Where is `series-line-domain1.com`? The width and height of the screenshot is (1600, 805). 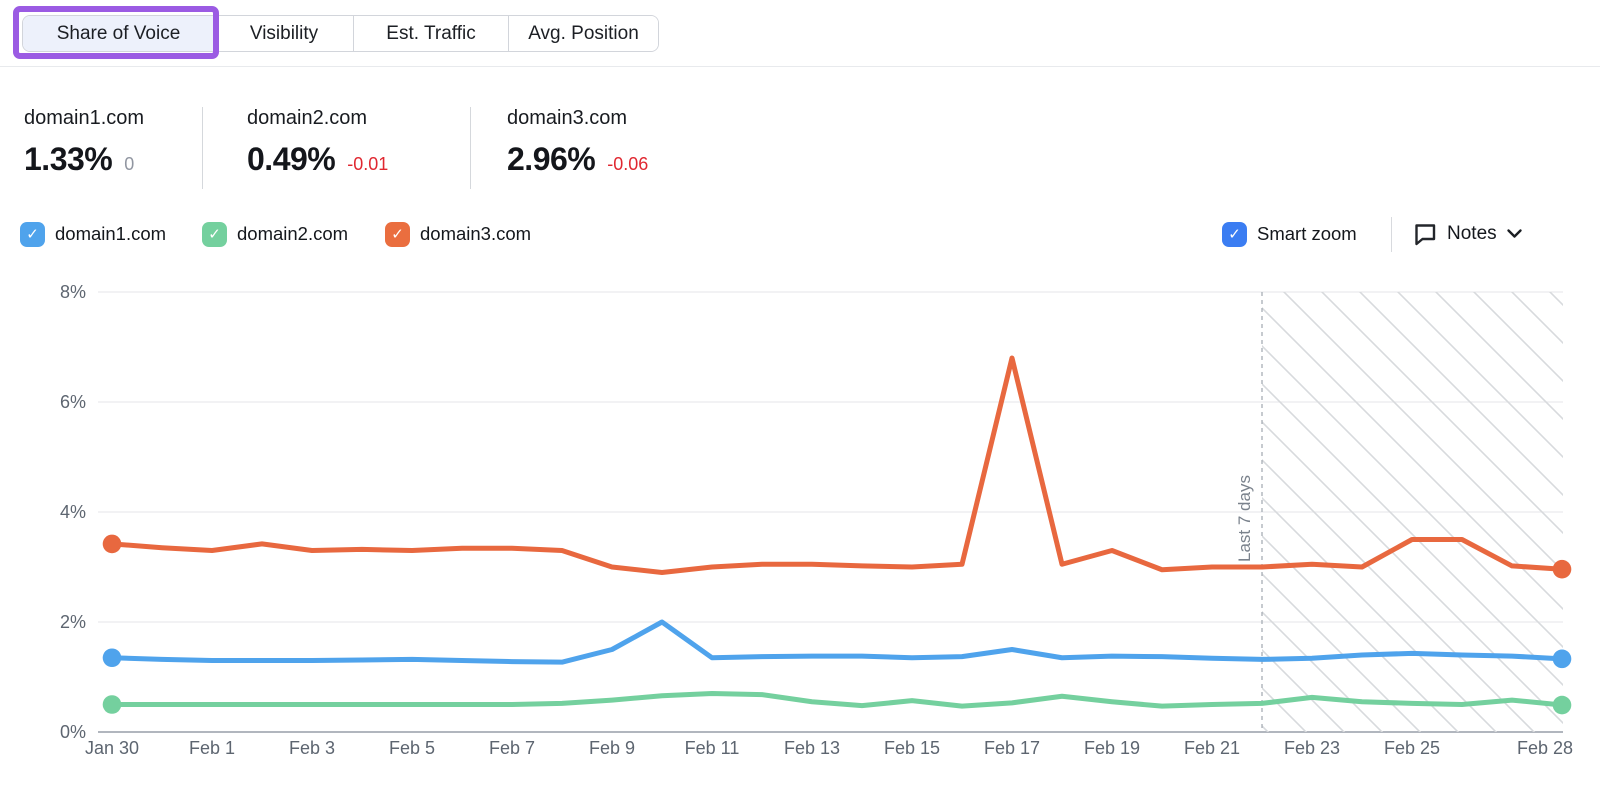
series-line-domain1.com is located at coordinates (837, 642).